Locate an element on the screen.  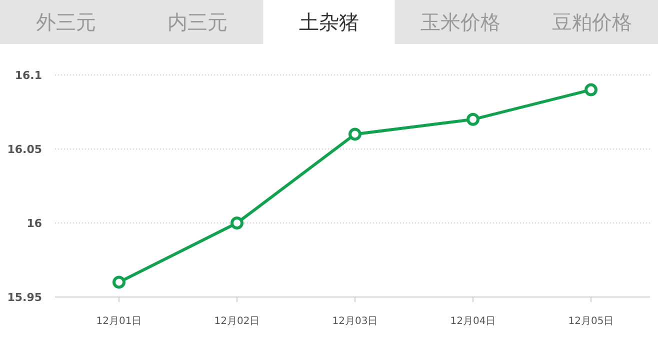
x-tick-label: 12月04日 is located at coordinates (473, 321).